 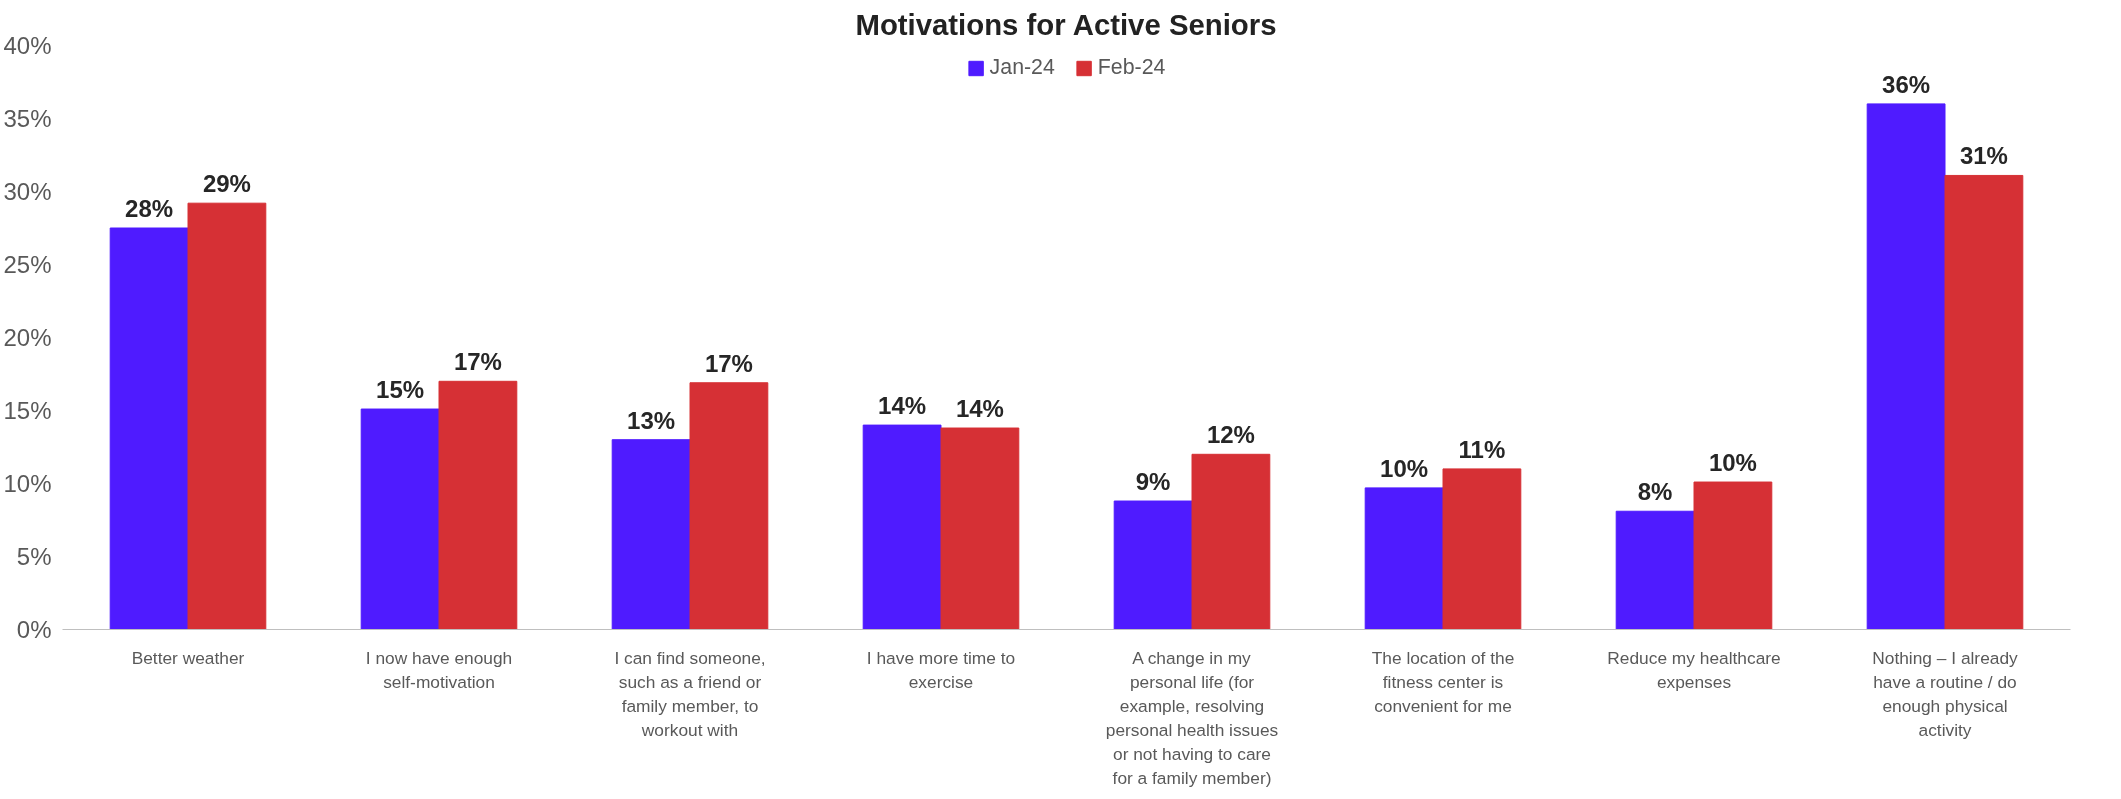 What do you see at coordinates (1066, 24) in the screenshot?
I see `chart-title: Motivations for Active Seniors` at bounding box center [1066, 24].